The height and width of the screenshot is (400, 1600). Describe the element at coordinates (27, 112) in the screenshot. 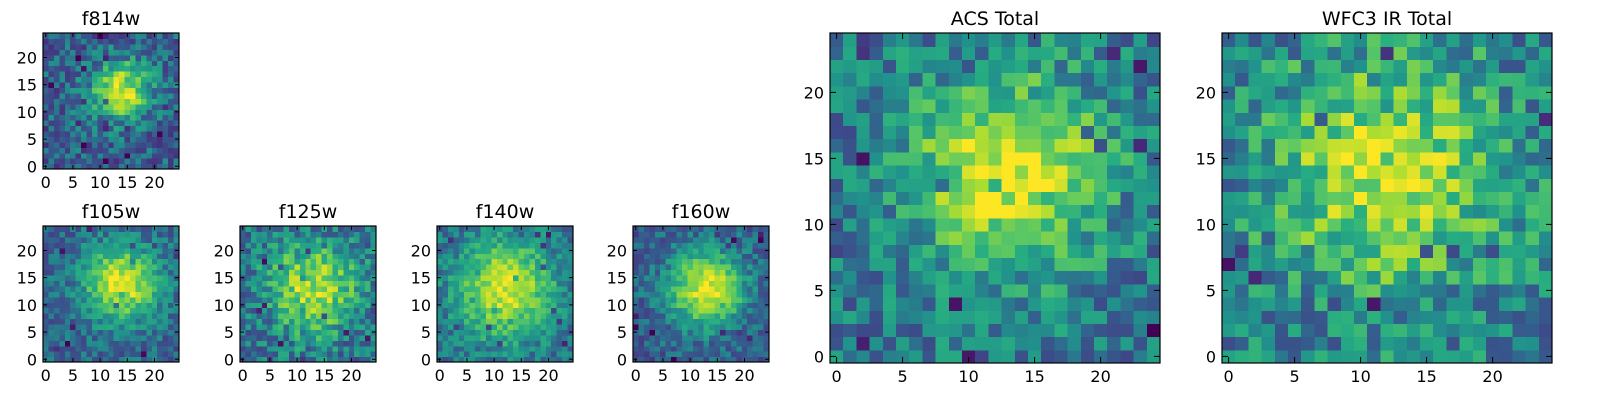

I see `y-tick-label: 10` at that location.